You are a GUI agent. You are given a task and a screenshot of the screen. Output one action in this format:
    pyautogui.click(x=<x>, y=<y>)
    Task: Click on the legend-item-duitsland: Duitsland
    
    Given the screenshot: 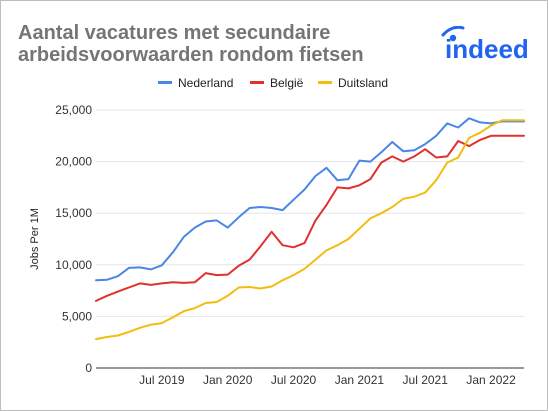 What is the action you would take?
    pyautogui.click(x=353, y=83)
    